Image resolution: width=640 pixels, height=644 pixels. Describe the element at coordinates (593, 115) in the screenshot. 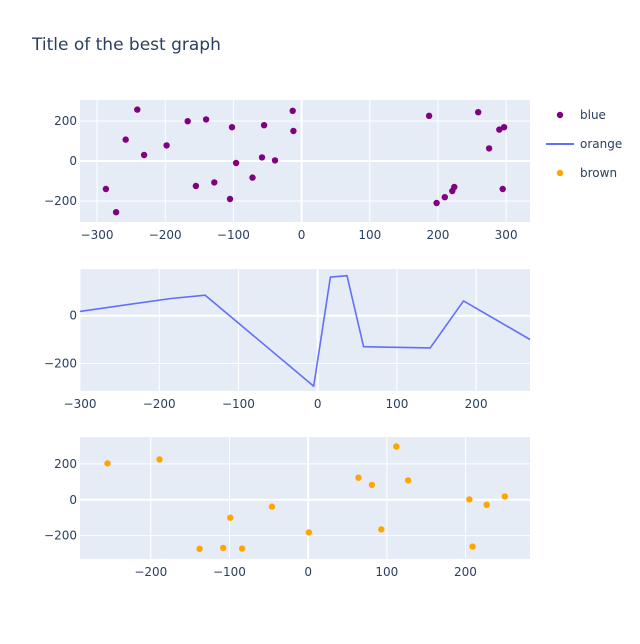

I see `legend-label: blue` at that location.